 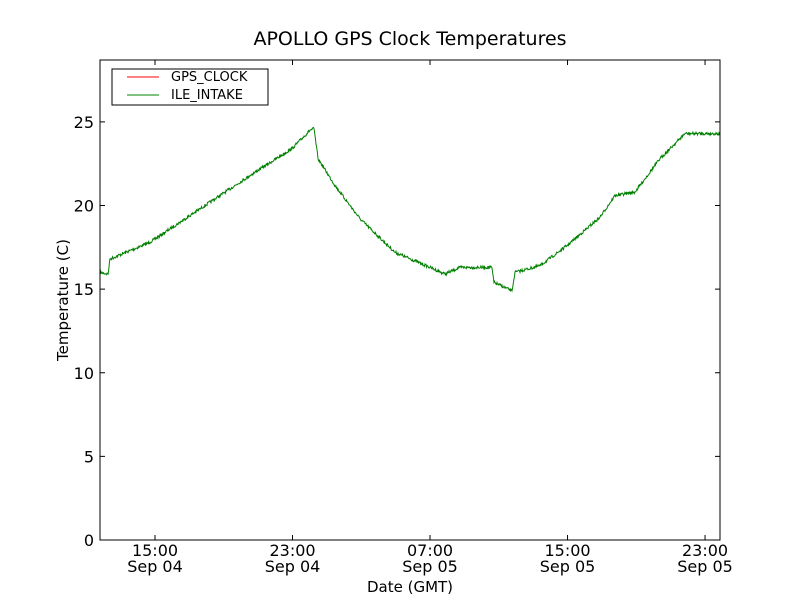 What do you see at coordinates (209, 77) in the screenshot?
I see `legend-label-gps-clock: GPS_CLOCK` at bounding box center [209, 77].